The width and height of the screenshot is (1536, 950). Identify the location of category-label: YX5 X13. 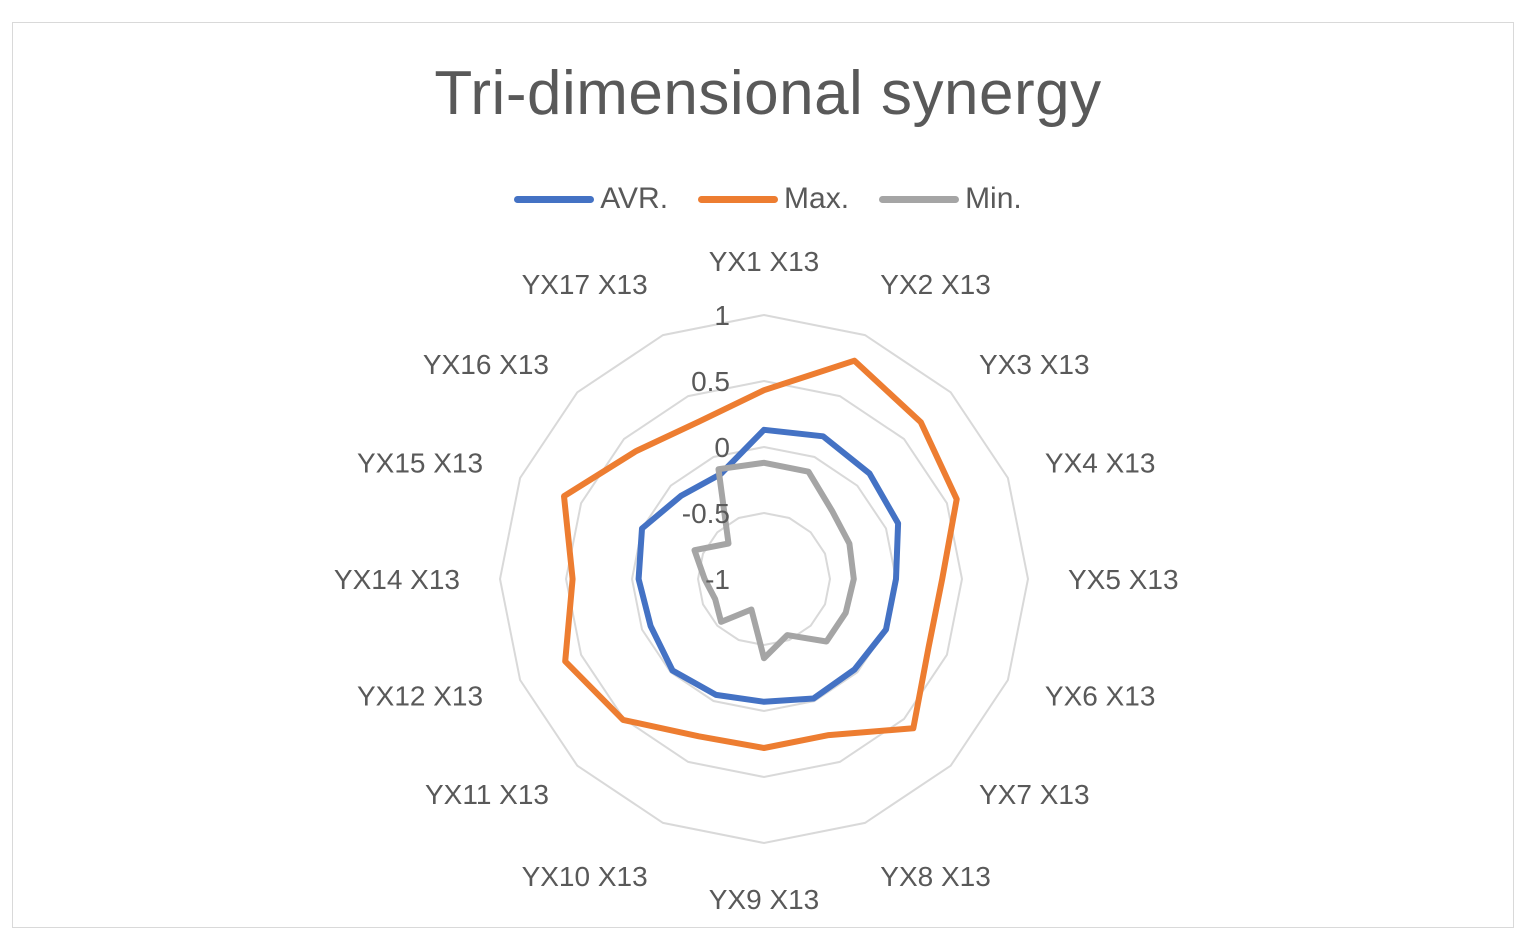
(1123, 579).